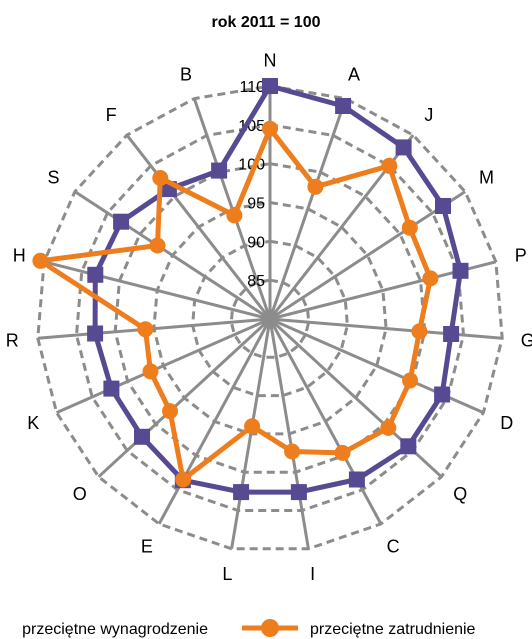 The width and height of the screenshot is (532, 639). What do you see at coordinates (312, 574) in the screenshot?
I see `category-label-I: I` at bounding box center [312, 574].